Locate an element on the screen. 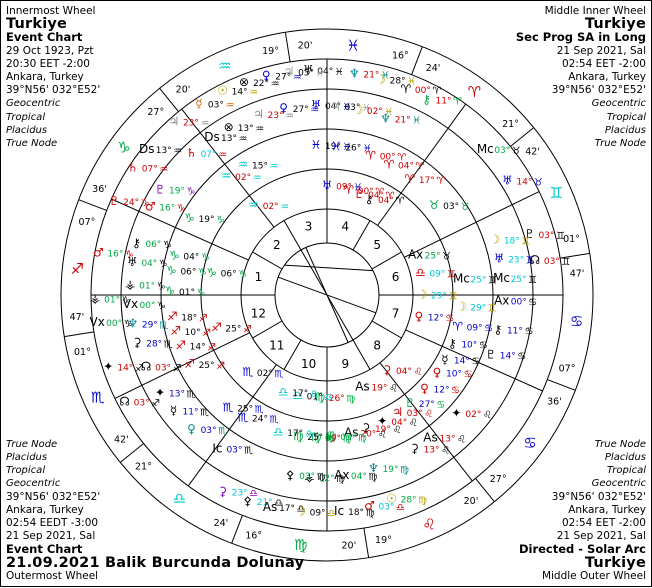 The image size is (652, 588). planet-glyph: ♃ is located at coordinates (335, 106).